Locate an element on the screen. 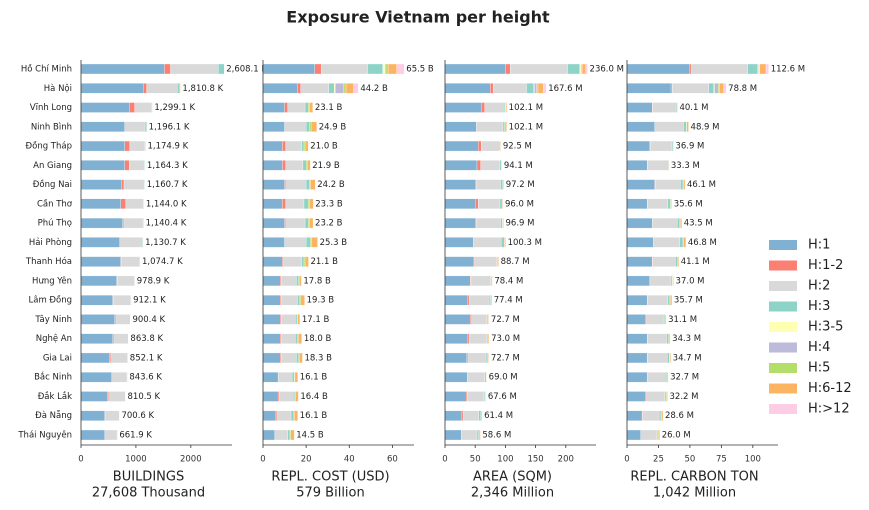 Image resolution: width=869 pixels, height=510 pixels. total-label: 35.7 M is located at coordinates (688, 301).